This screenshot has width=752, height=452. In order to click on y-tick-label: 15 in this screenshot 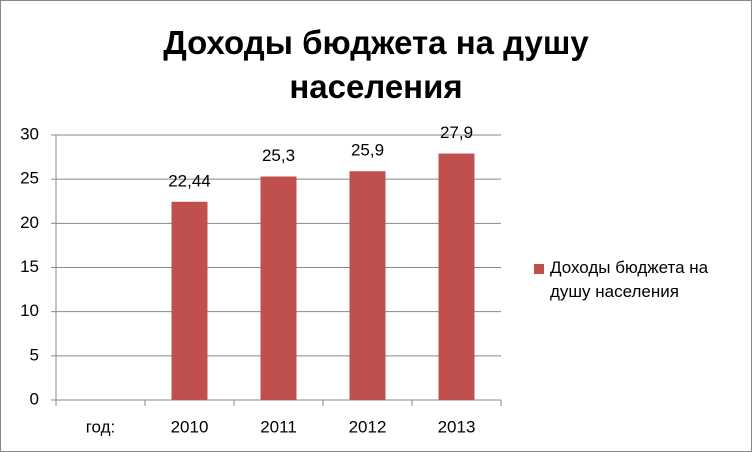, I will do `click(29, 266)`.